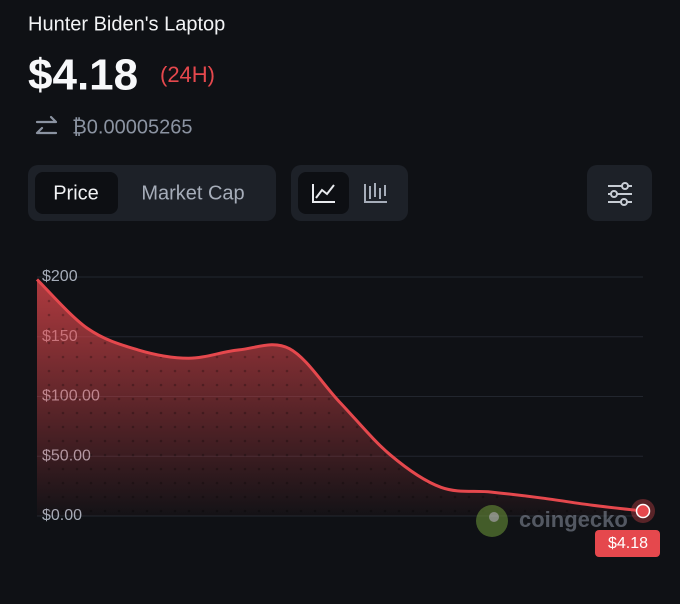 This screenshot has width=680, height=604. What do you see at coordinates (83, 75) in the screenshot?
I see `price: $4.18` at bounding box center [83, 75].